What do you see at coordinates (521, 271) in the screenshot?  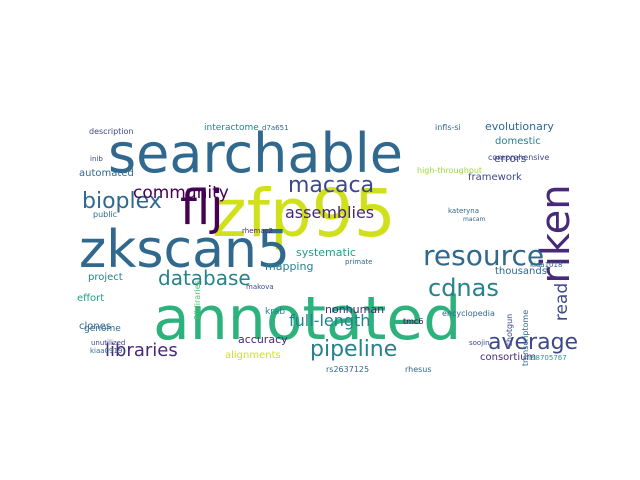 I see `cloud-word: thousands` at bounding box center [521, 271].